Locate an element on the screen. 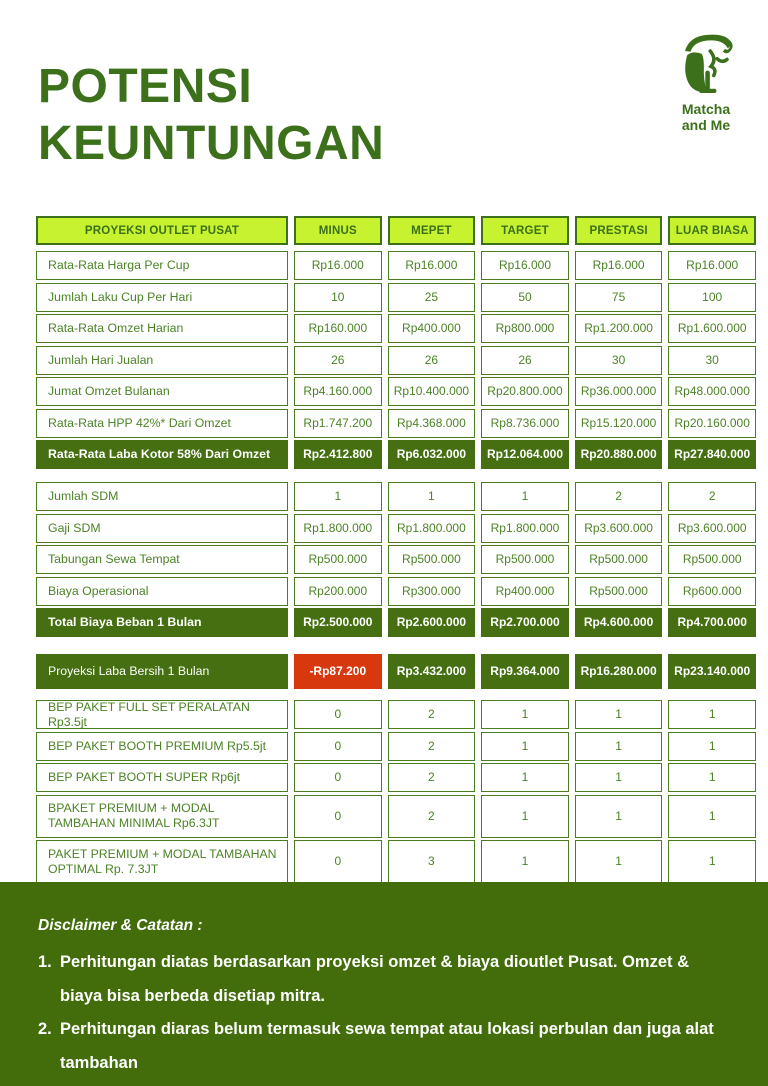 The width and height of the screenshot is (768, 1086). row-value-cell: Rp12.064.000 is located at coordinates (525, 454).